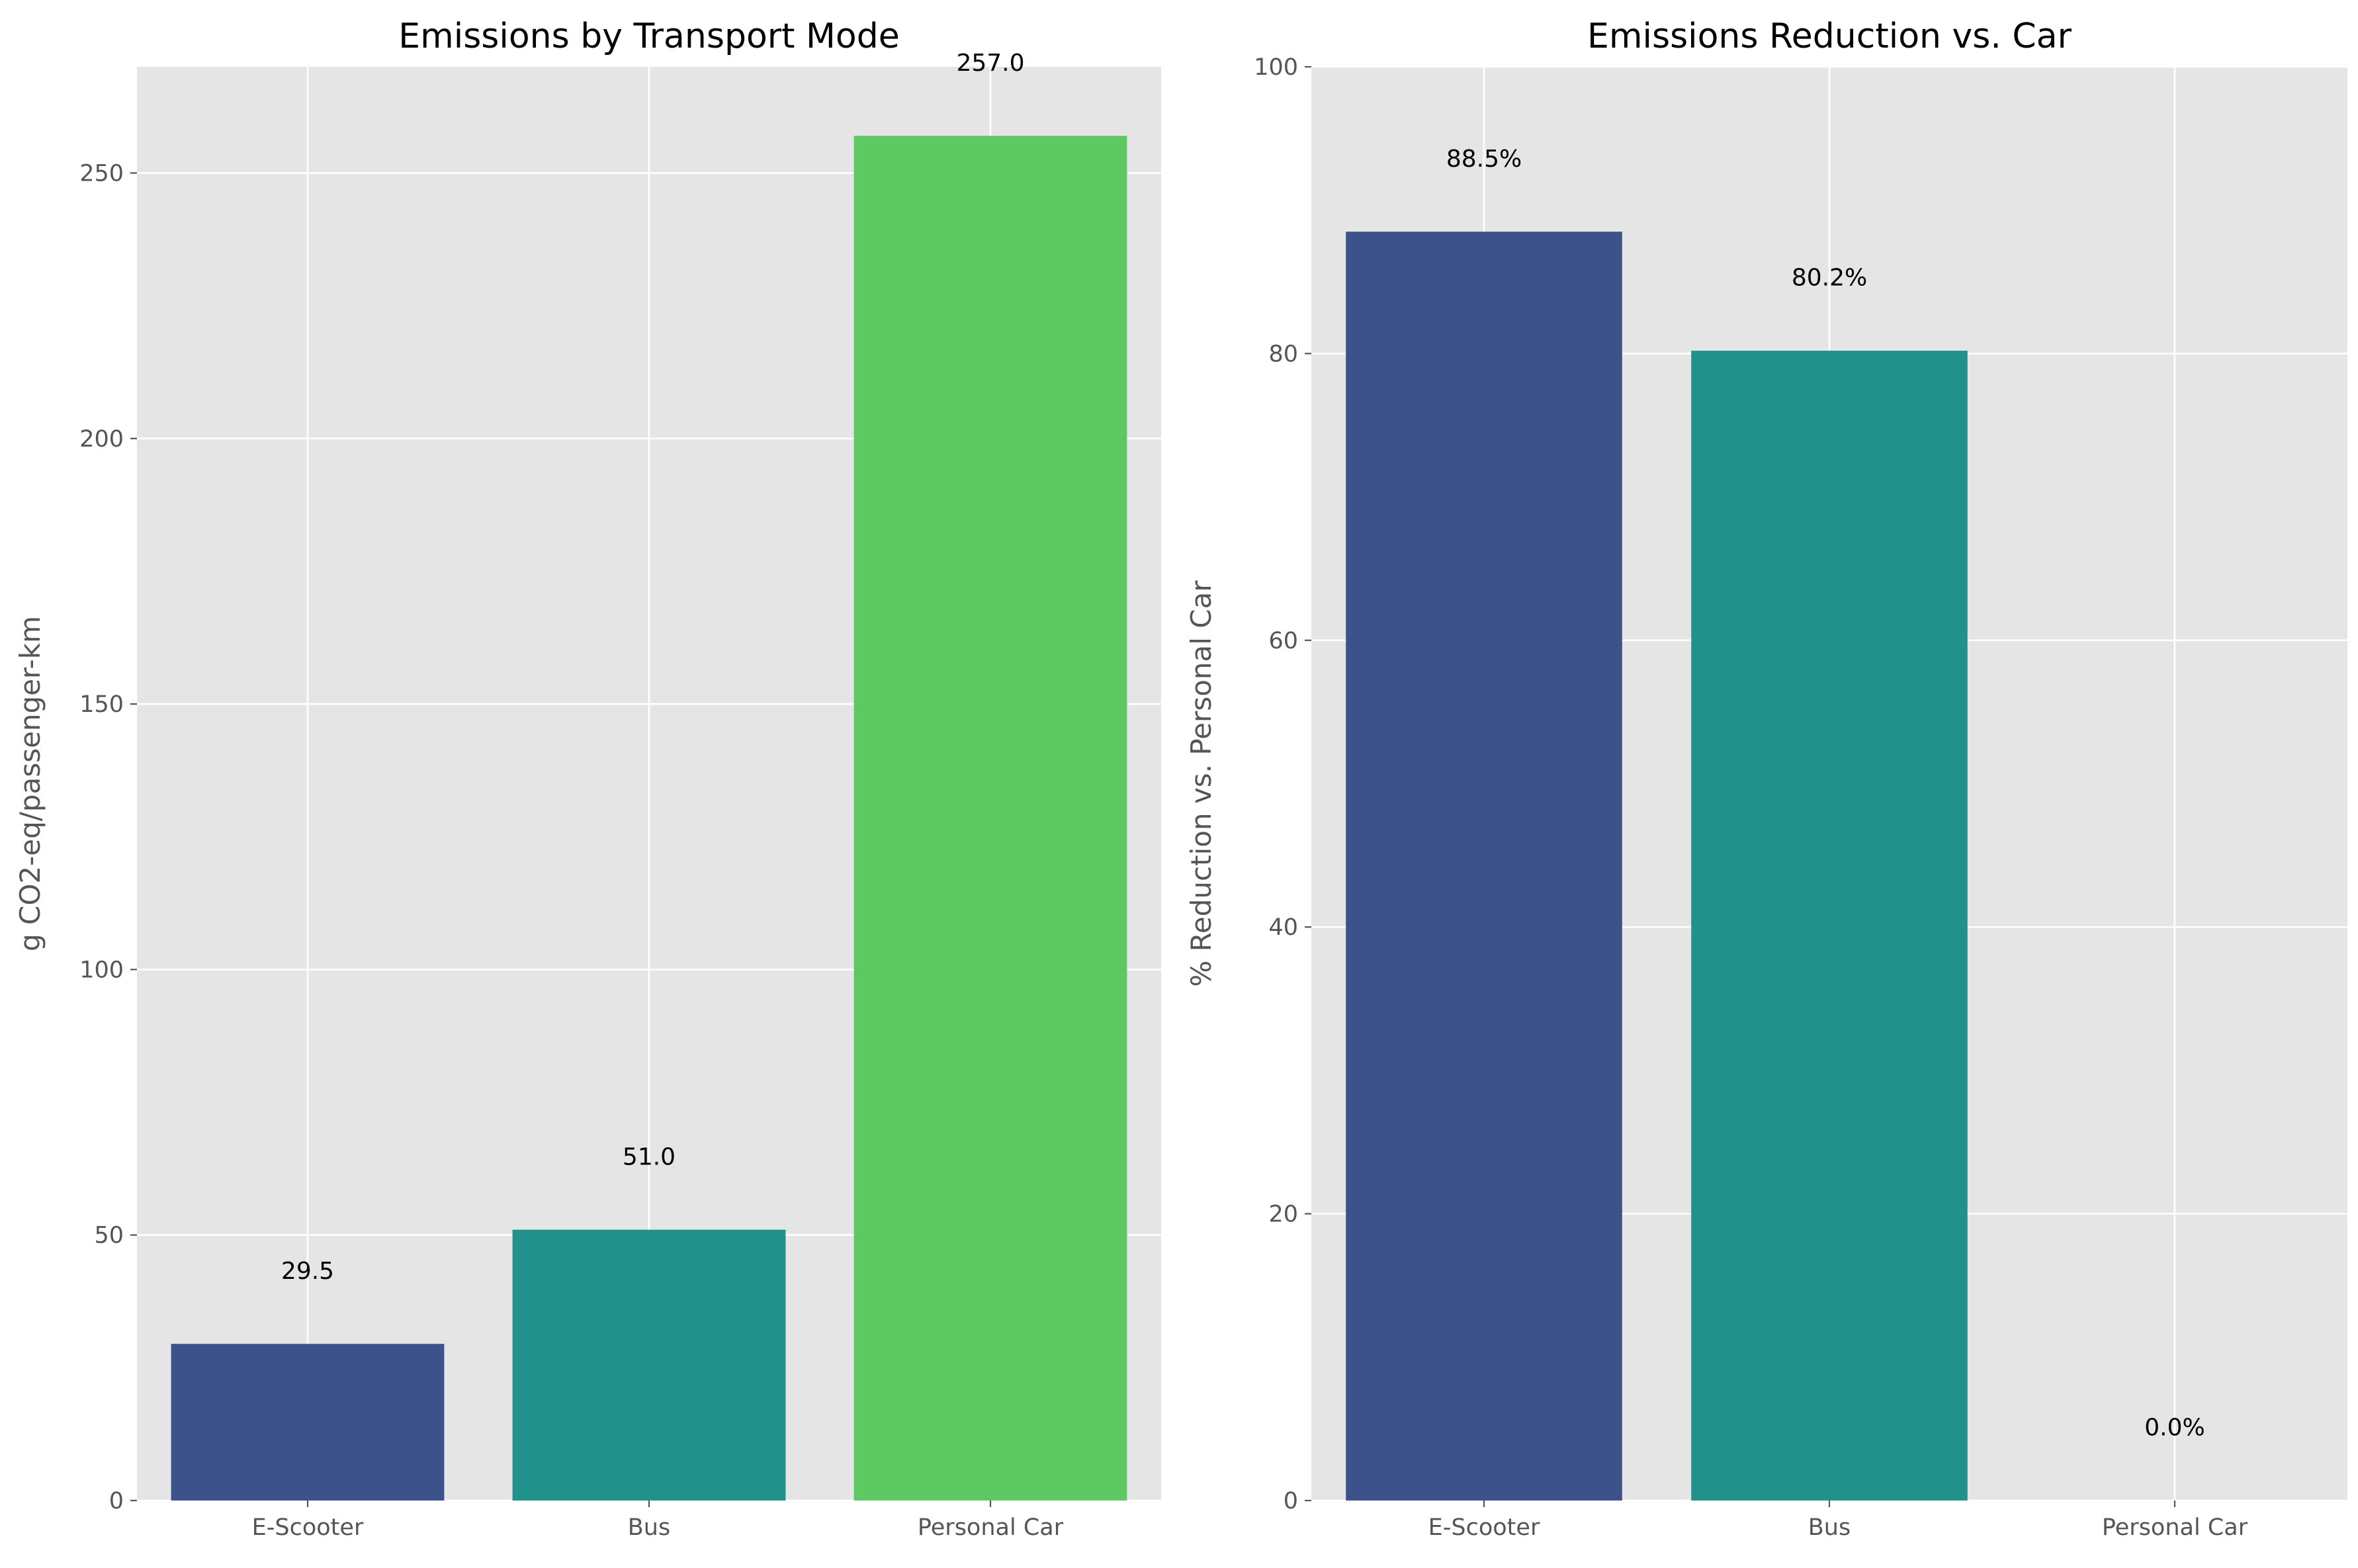 Image resolution: width=2358 pixels, height=1568 pixels. What do you see at coordinates (101, 174) in the screenshot?
I see `y-tick-label: 250` at bounding box center [101, 174].